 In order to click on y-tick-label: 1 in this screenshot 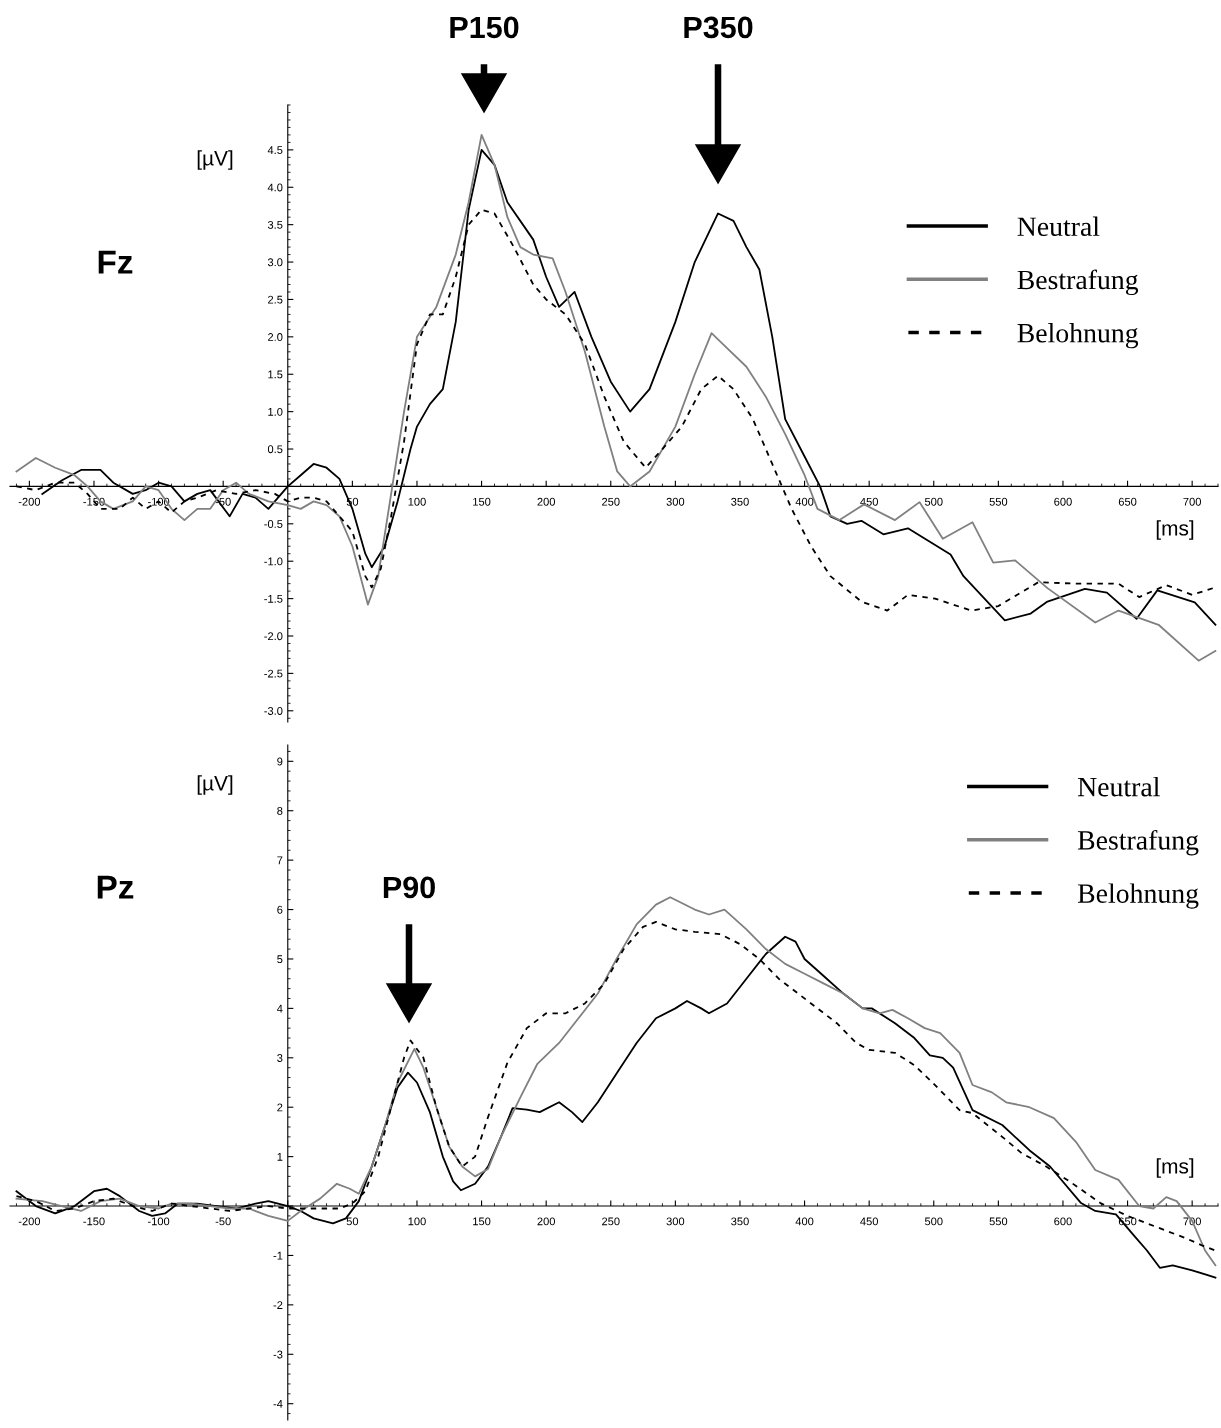, I will do `click(280, 1157)`.